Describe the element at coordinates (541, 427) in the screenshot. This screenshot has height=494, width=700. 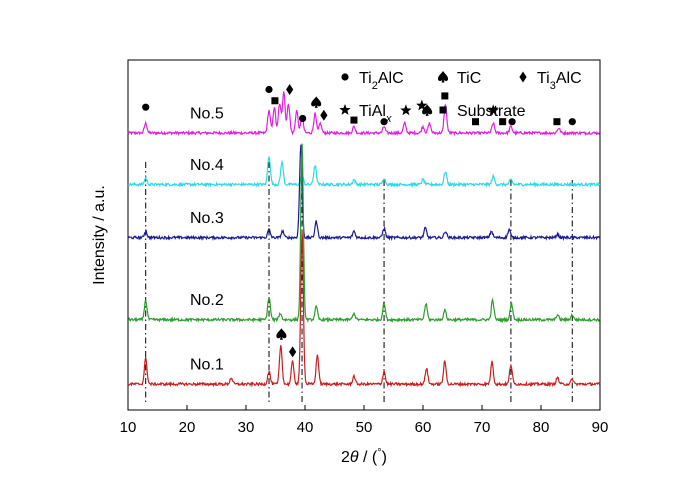
I see `x-tick-label: 80` at that location.